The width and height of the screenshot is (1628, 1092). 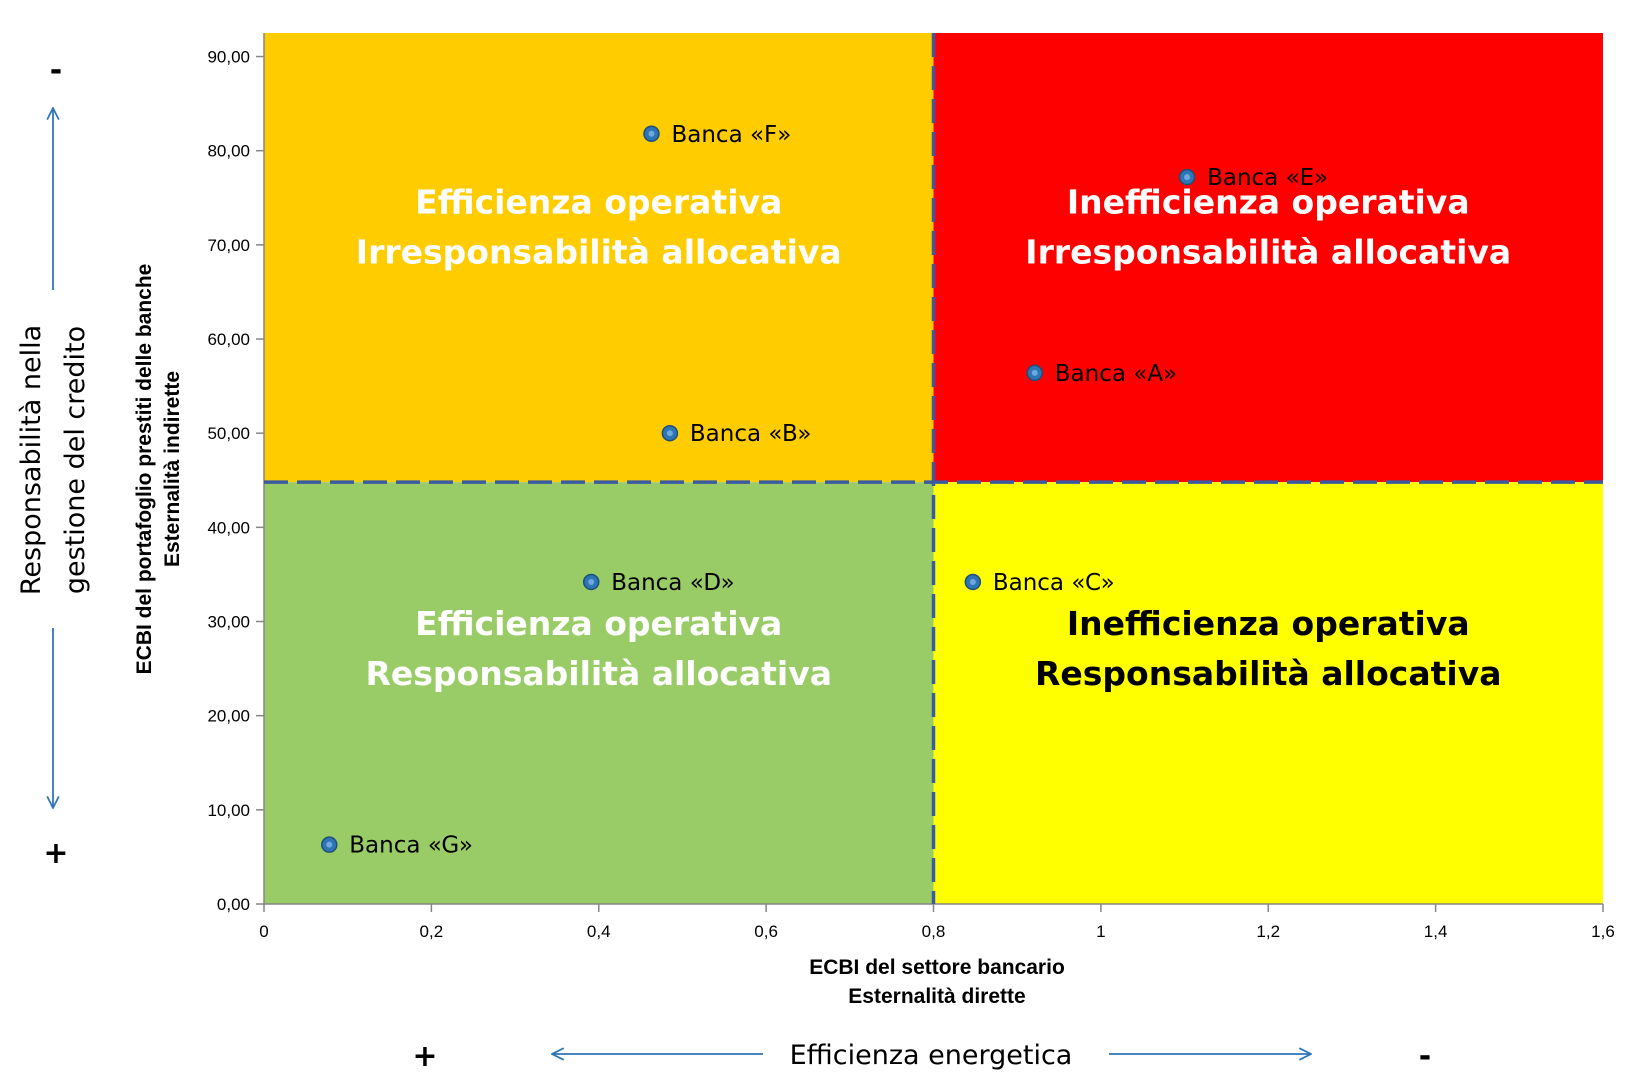 I want to click on x-tick-label: 1,6, so click(x=1603, y=931).